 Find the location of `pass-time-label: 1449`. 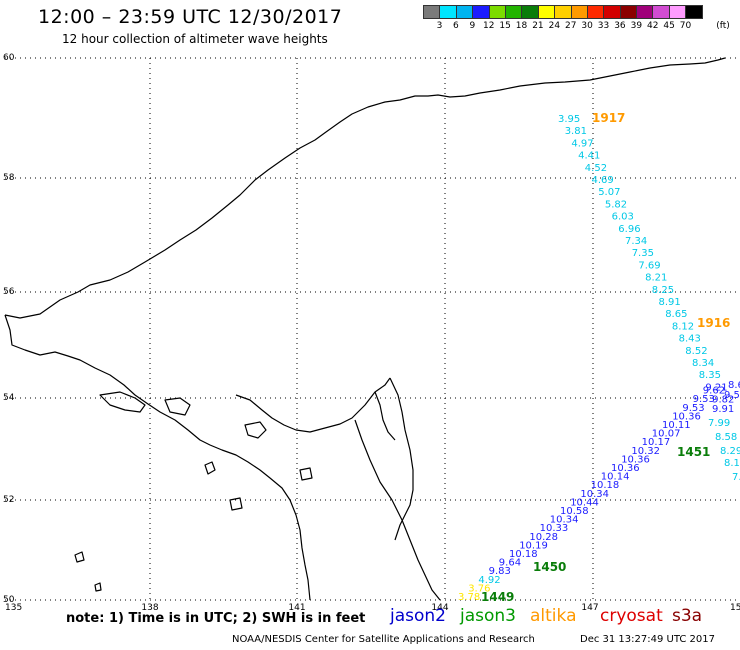

pass-time-label: 1449 is located at coordinates (497, 597).